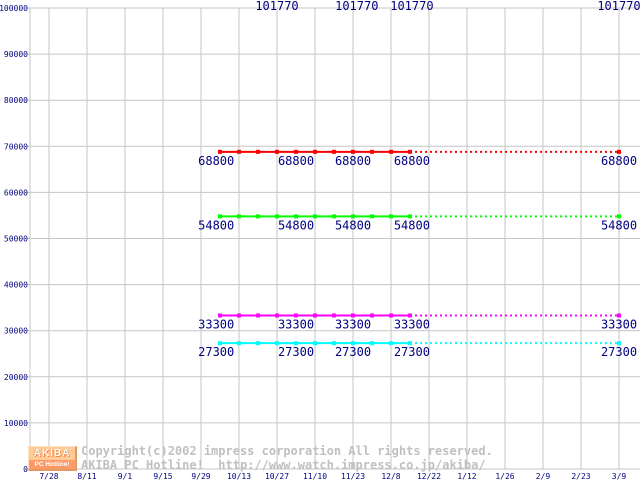  What do you see at coordinates (52, 453) in the screenshot?
I see `logo-akiba-text: AKIBA` at bounding box center [52, 453].